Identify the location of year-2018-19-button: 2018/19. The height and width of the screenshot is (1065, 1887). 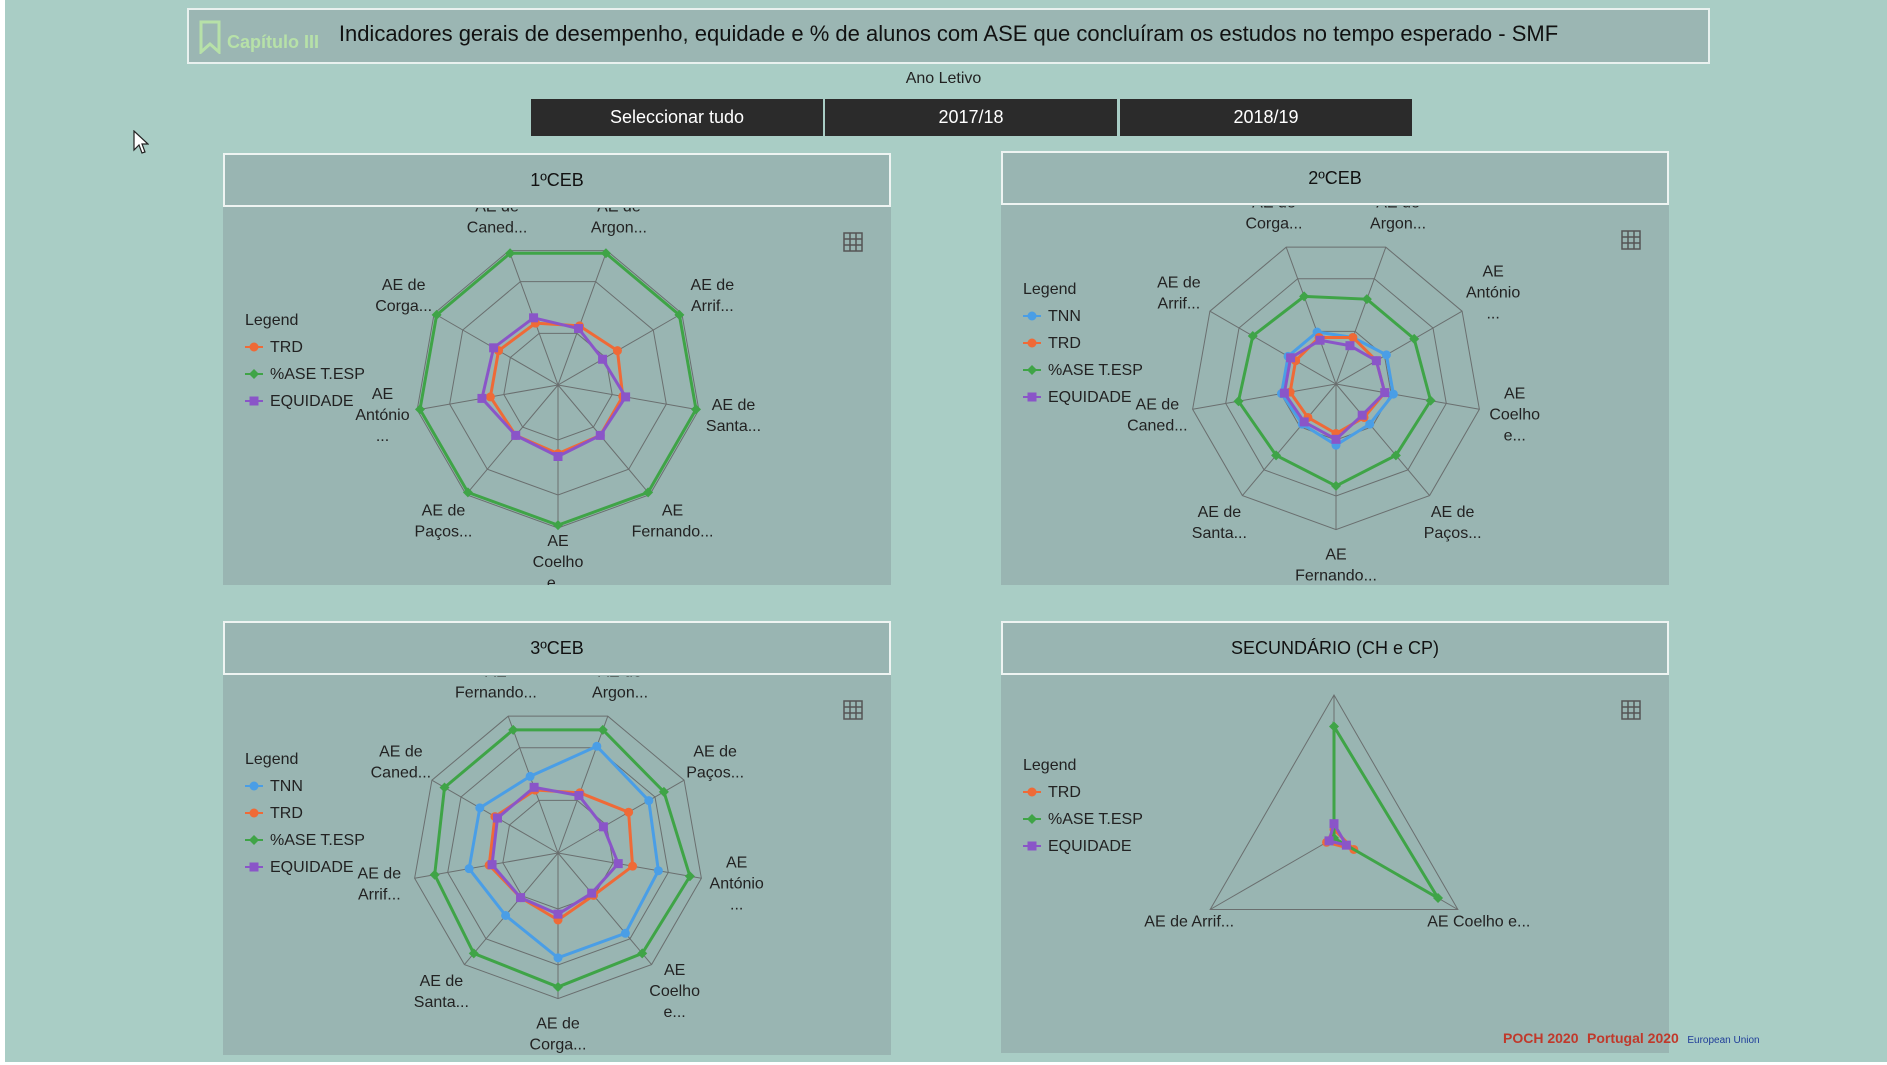
(1266, 117).